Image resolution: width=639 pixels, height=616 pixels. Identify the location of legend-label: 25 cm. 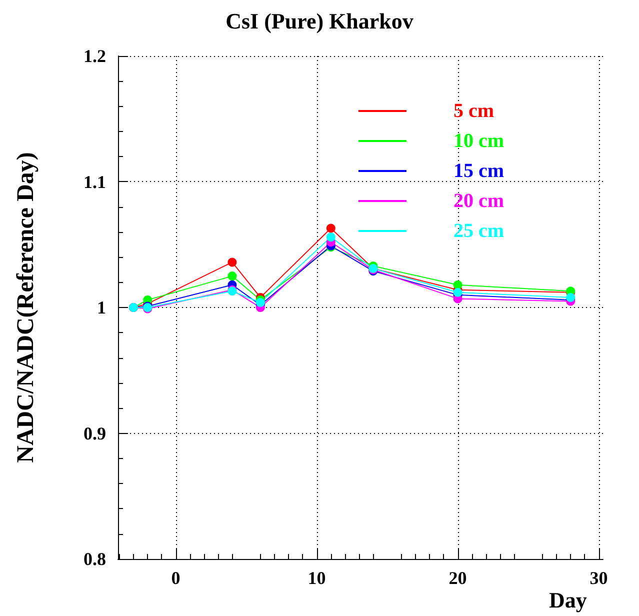
(478, 231).